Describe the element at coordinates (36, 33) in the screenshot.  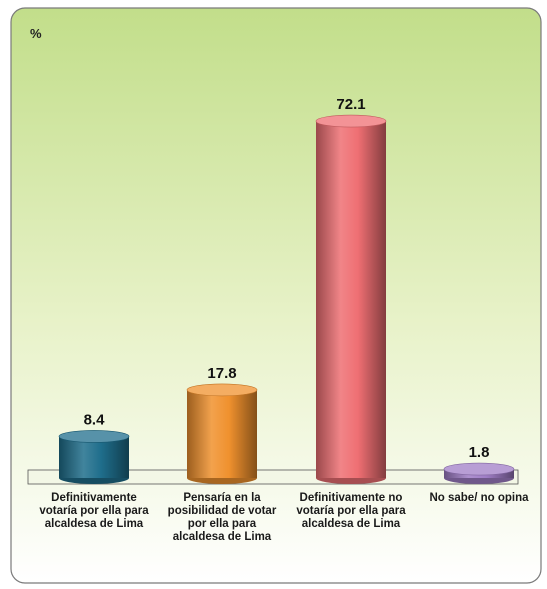
I see `y-axis-label: %` at that location.